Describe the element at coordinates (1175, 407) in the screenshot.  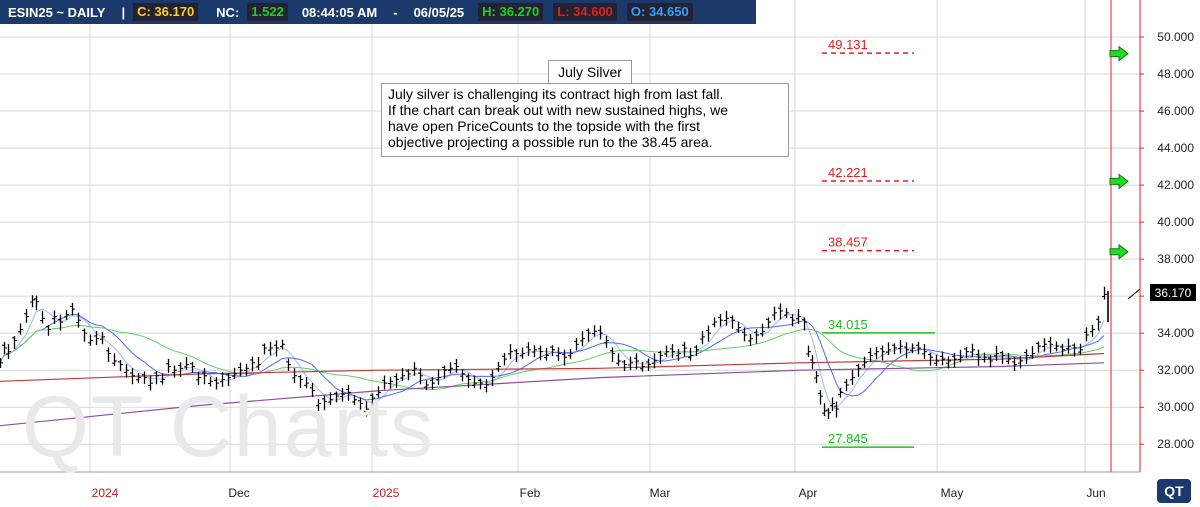
I see `y-tick-label: 30.000` at that location.